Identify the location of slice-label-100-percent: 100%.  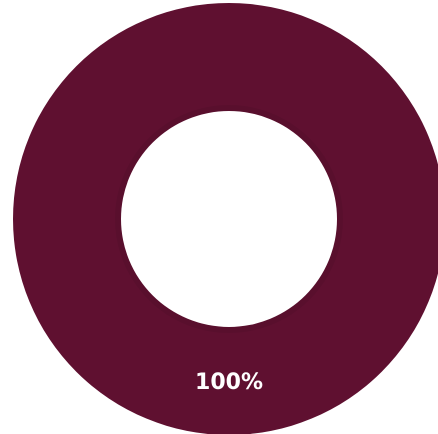
(229, 382).